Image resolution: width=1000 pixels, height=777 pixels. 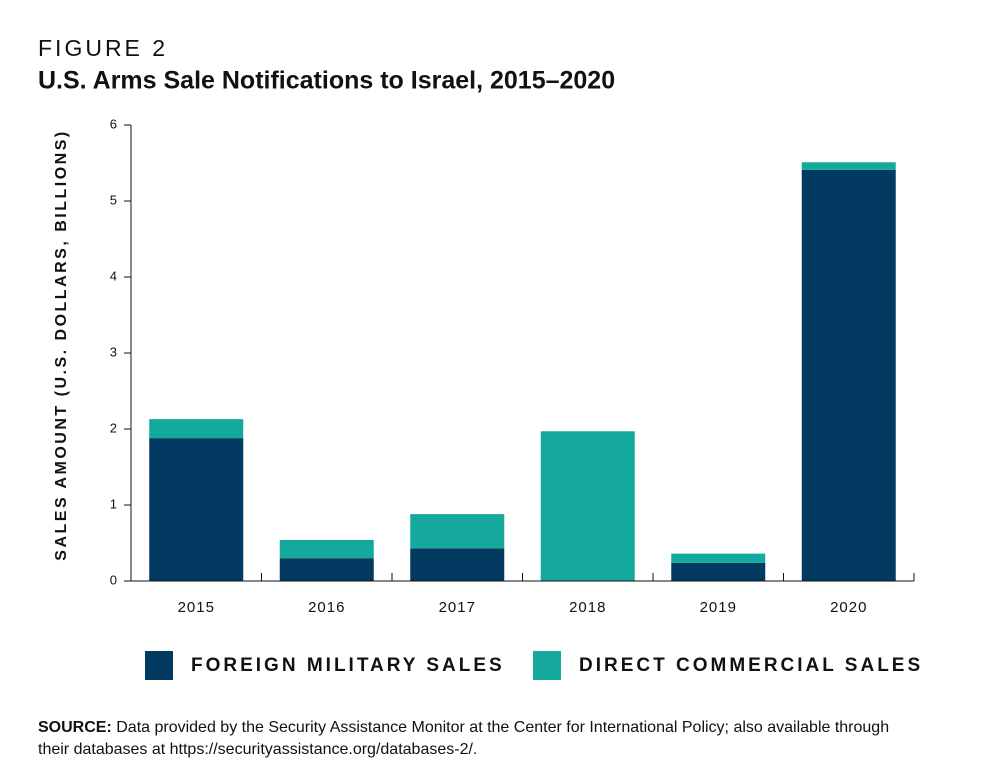 I want to click on x-tick-label: 2016, so click(x=326, y=607).